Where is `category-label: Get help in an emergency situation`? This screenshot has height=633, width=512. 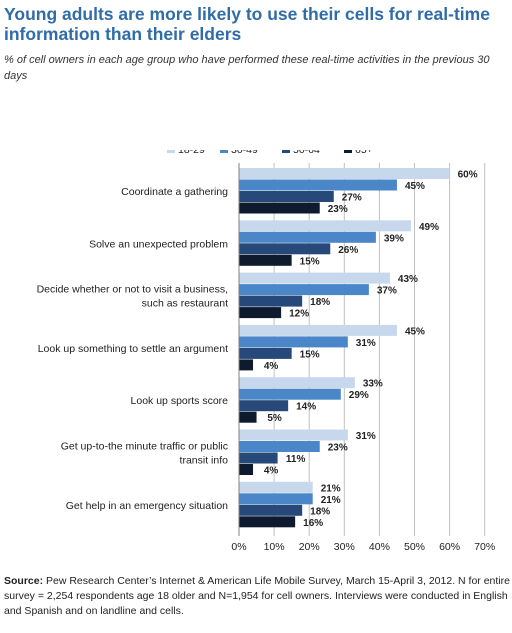 category-label: Get help in an emergency situation is located at coordinates (147, 506).